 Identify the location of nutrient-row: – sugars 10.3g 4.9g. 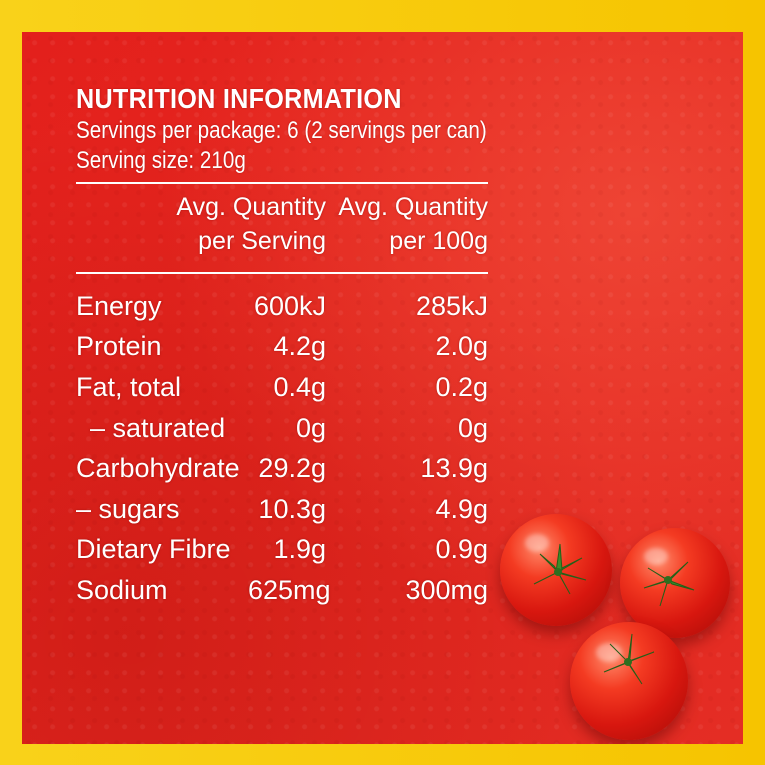
(282, 509).